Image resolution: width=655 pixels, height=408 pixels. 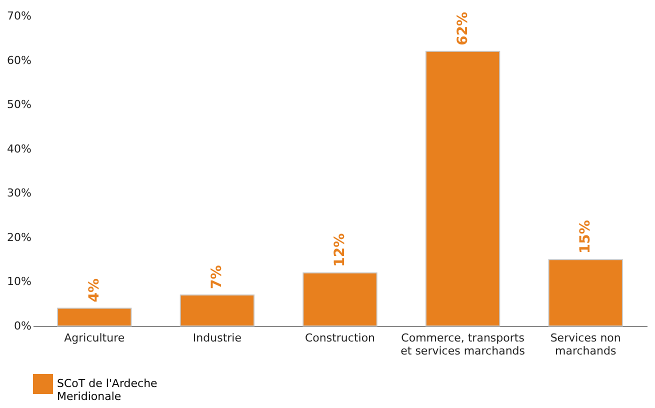 What do you see at coordinates (217, 338) in the screenshot?
I see `x-tick-label: Industrie` at bounding box center [217, 338].